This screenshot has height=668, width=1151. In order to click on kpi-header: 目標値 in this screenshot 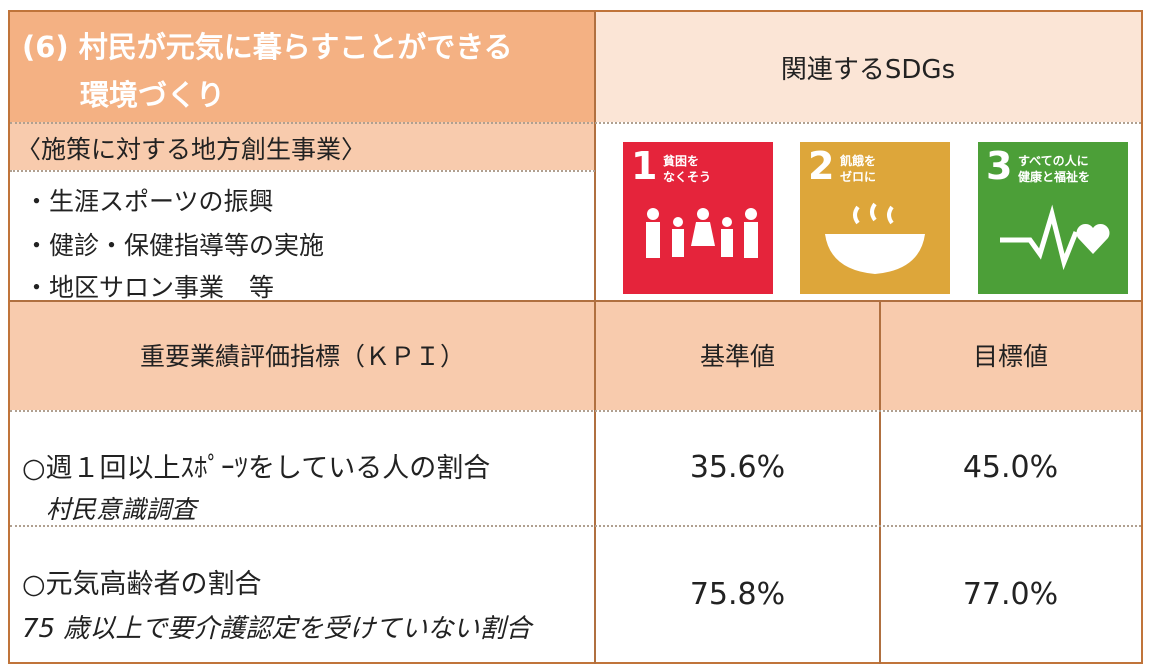, I will do `click(1010, 356)`.